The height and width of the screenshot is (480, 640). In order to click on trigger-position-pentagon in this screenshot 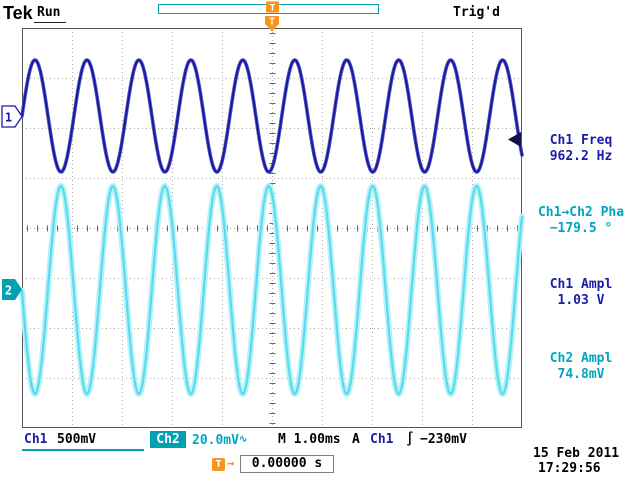, I will do `click(272, 24)`.